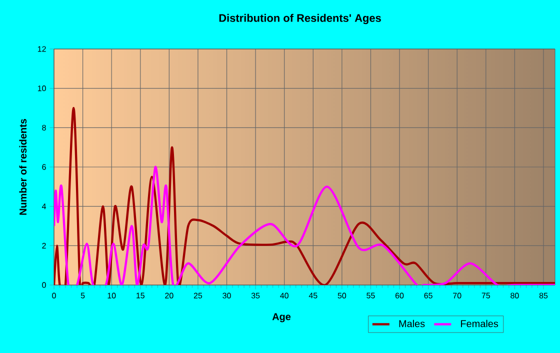 The width and height of the screenshot is (560, 353). Describe the element at coordinates (412, 324) in the screenshot. I see `legend-label: Males` at that location.